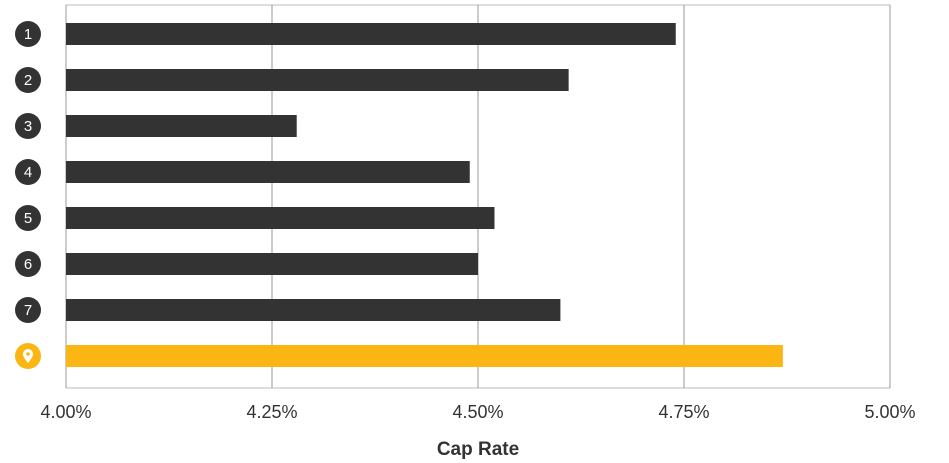  I want to click on y-tick-label: 1, so click(28, 34).